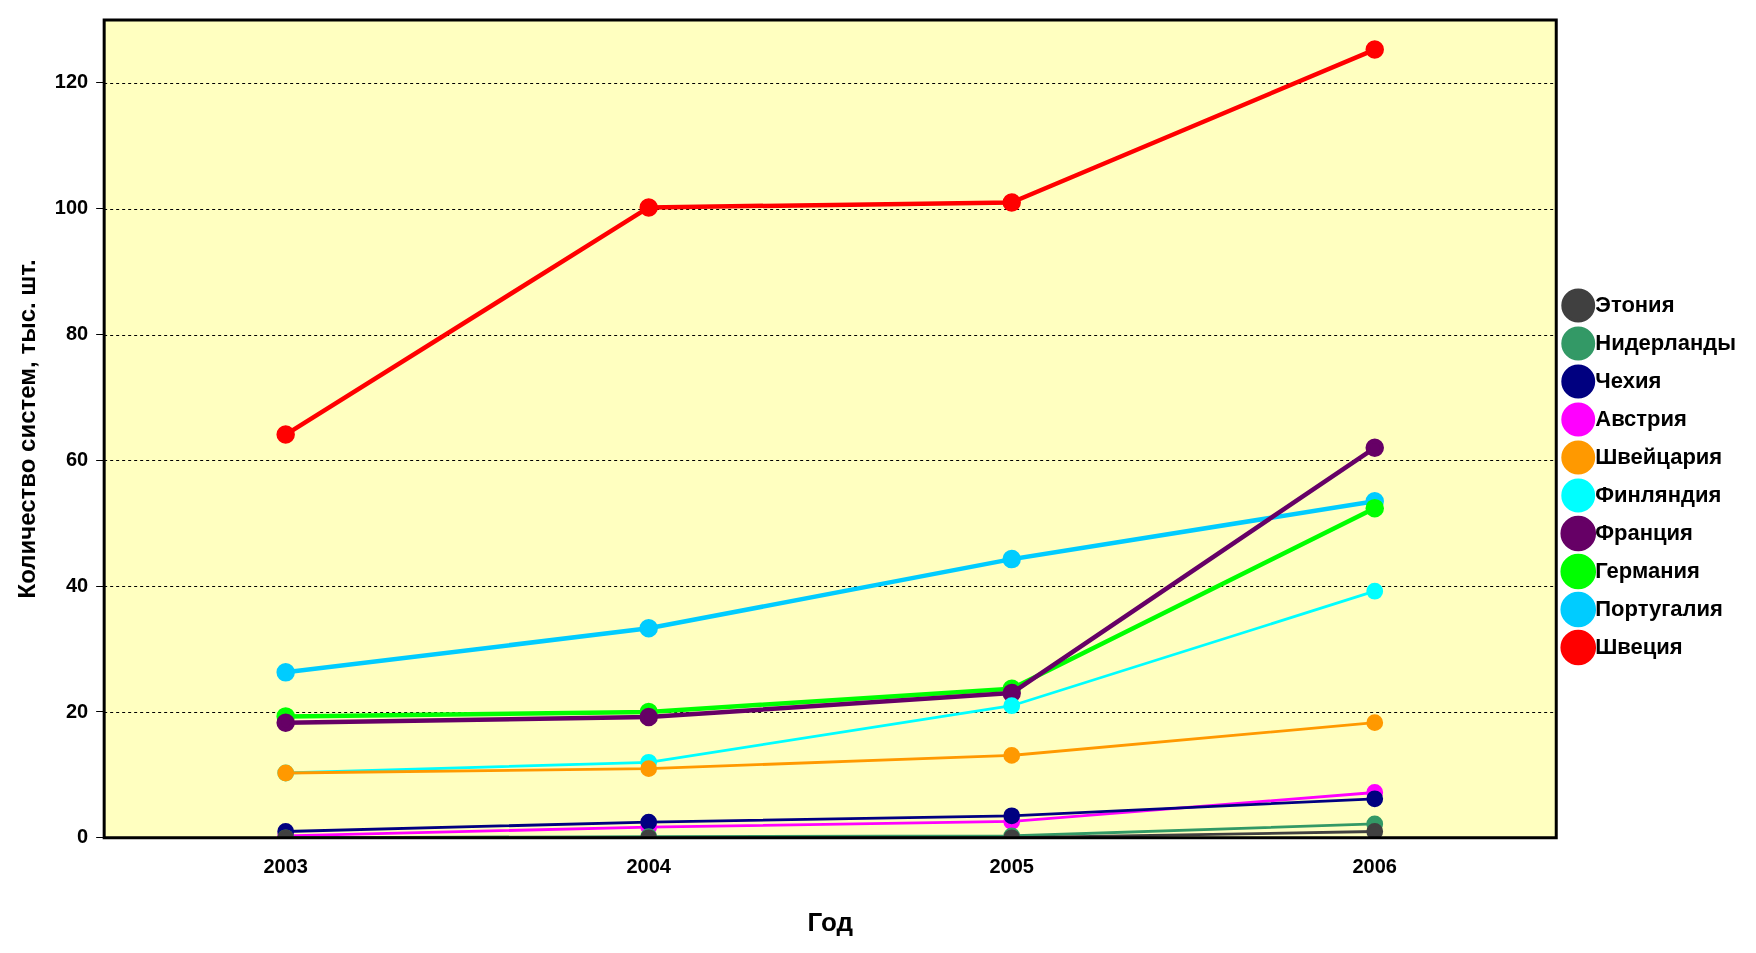  I want to click on x-tick-label: 2006, so click(1374, 866).